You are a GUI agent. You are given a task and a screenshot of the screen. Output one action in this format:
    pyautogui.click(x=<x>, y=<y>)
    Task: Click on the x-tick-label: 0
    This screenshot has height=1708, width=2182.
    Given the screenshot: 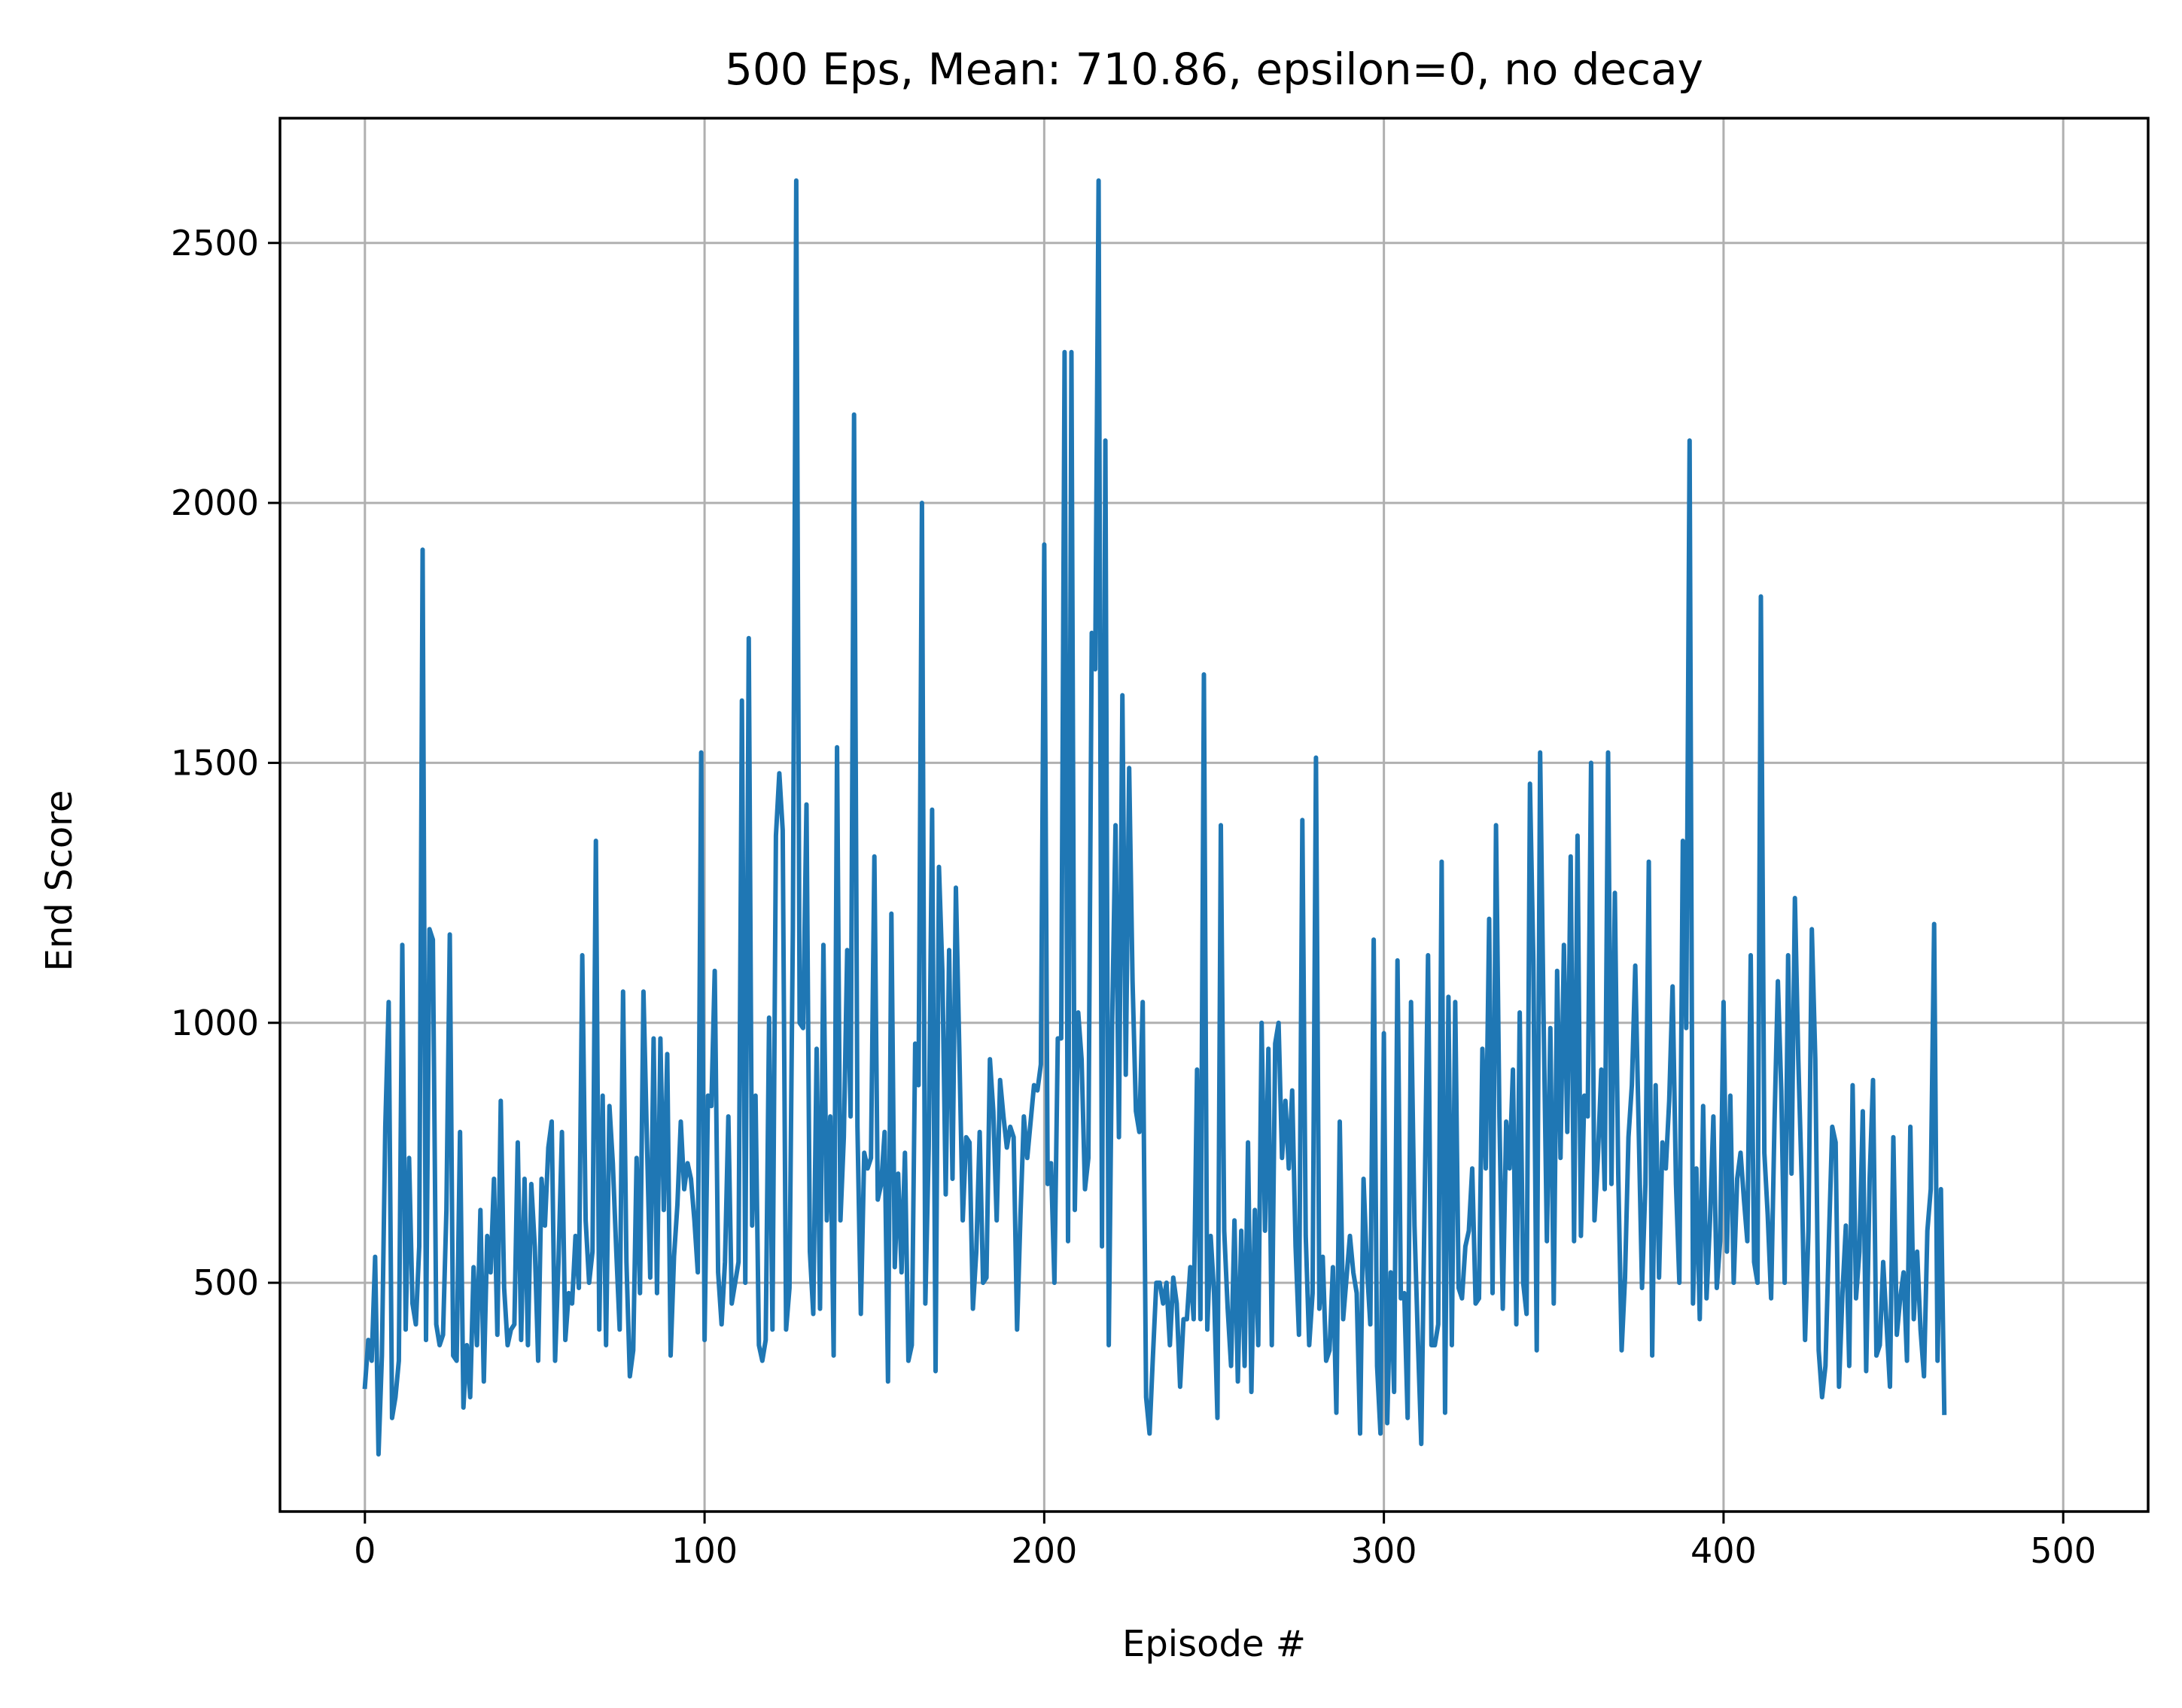 What is the action you would take?
    pyautogui.click(x=365, y=1550)
    